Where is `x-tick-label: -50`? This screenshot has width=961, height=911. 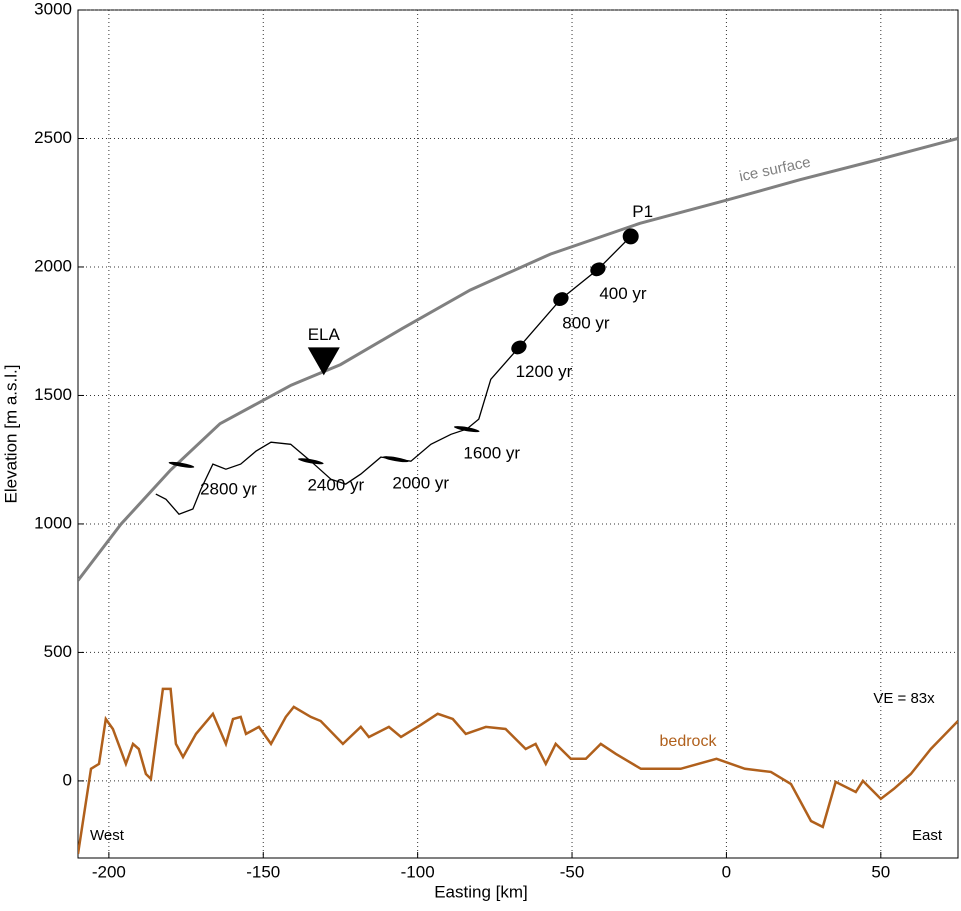 x-tick-label: -50 is located at coordinates (572, 871).